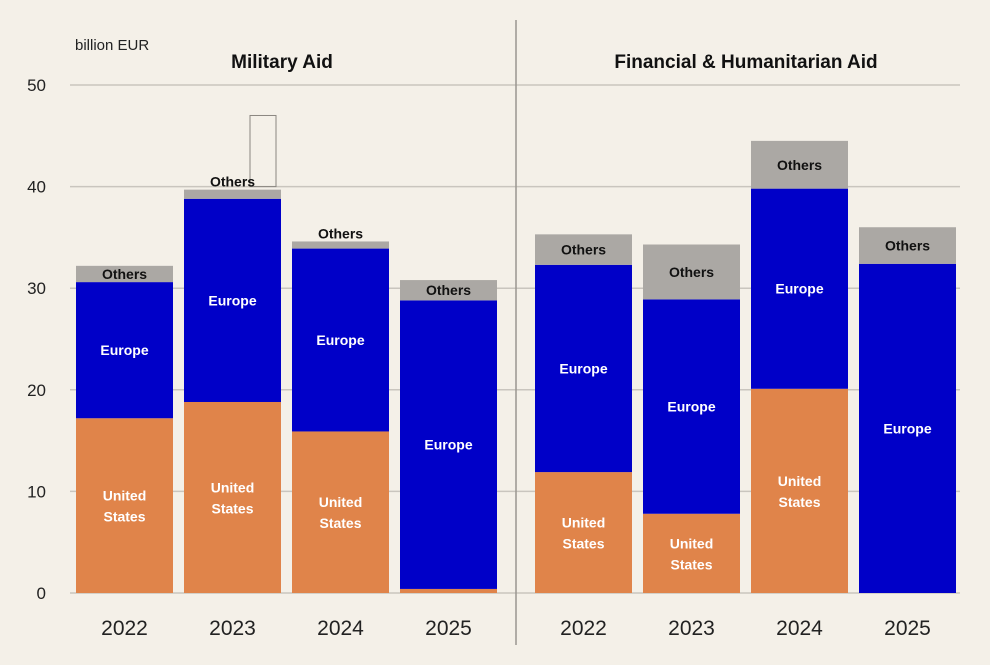 Image resolution: width=990 pixels, height=665 pixels. I want to click on bar-financial-humanitarian-aid-2024-europe, so click(799, 288).